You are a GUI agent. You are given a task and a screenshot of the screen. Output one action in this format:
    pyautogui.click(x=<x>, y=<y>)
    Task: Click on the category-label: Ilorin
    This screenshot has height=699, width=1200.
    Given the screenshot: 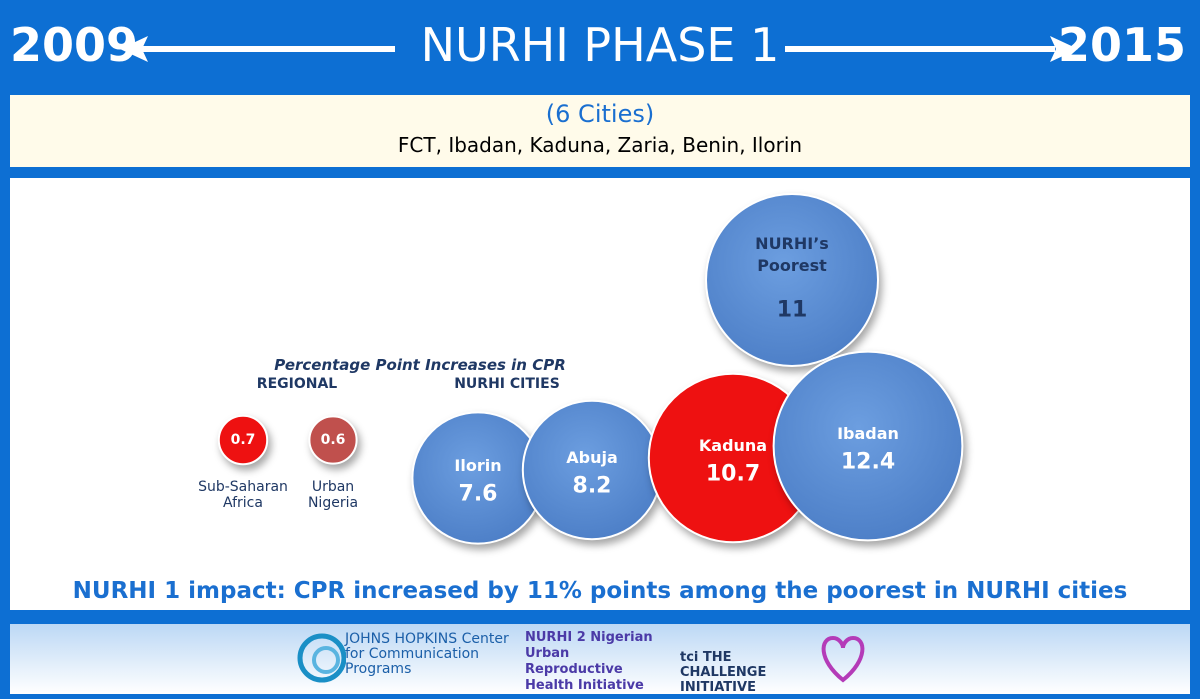 What is the action you would take?
    pyautogui.click(x=478, y=465)
    